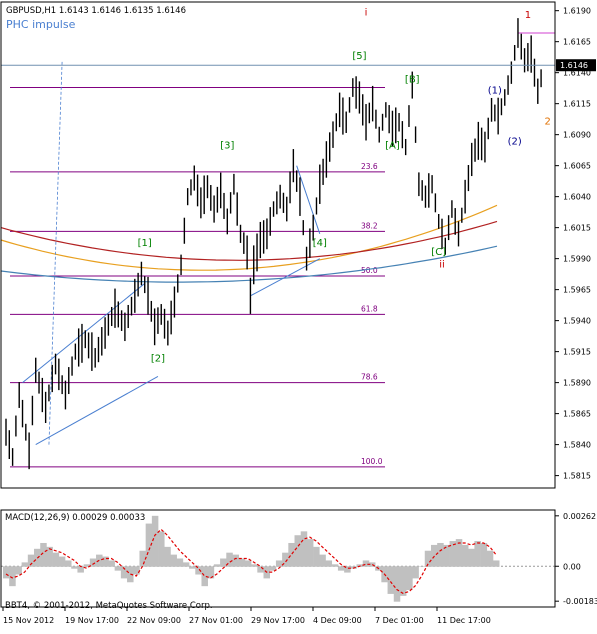  I want to click on wave-label: (1), so click(495, 91).